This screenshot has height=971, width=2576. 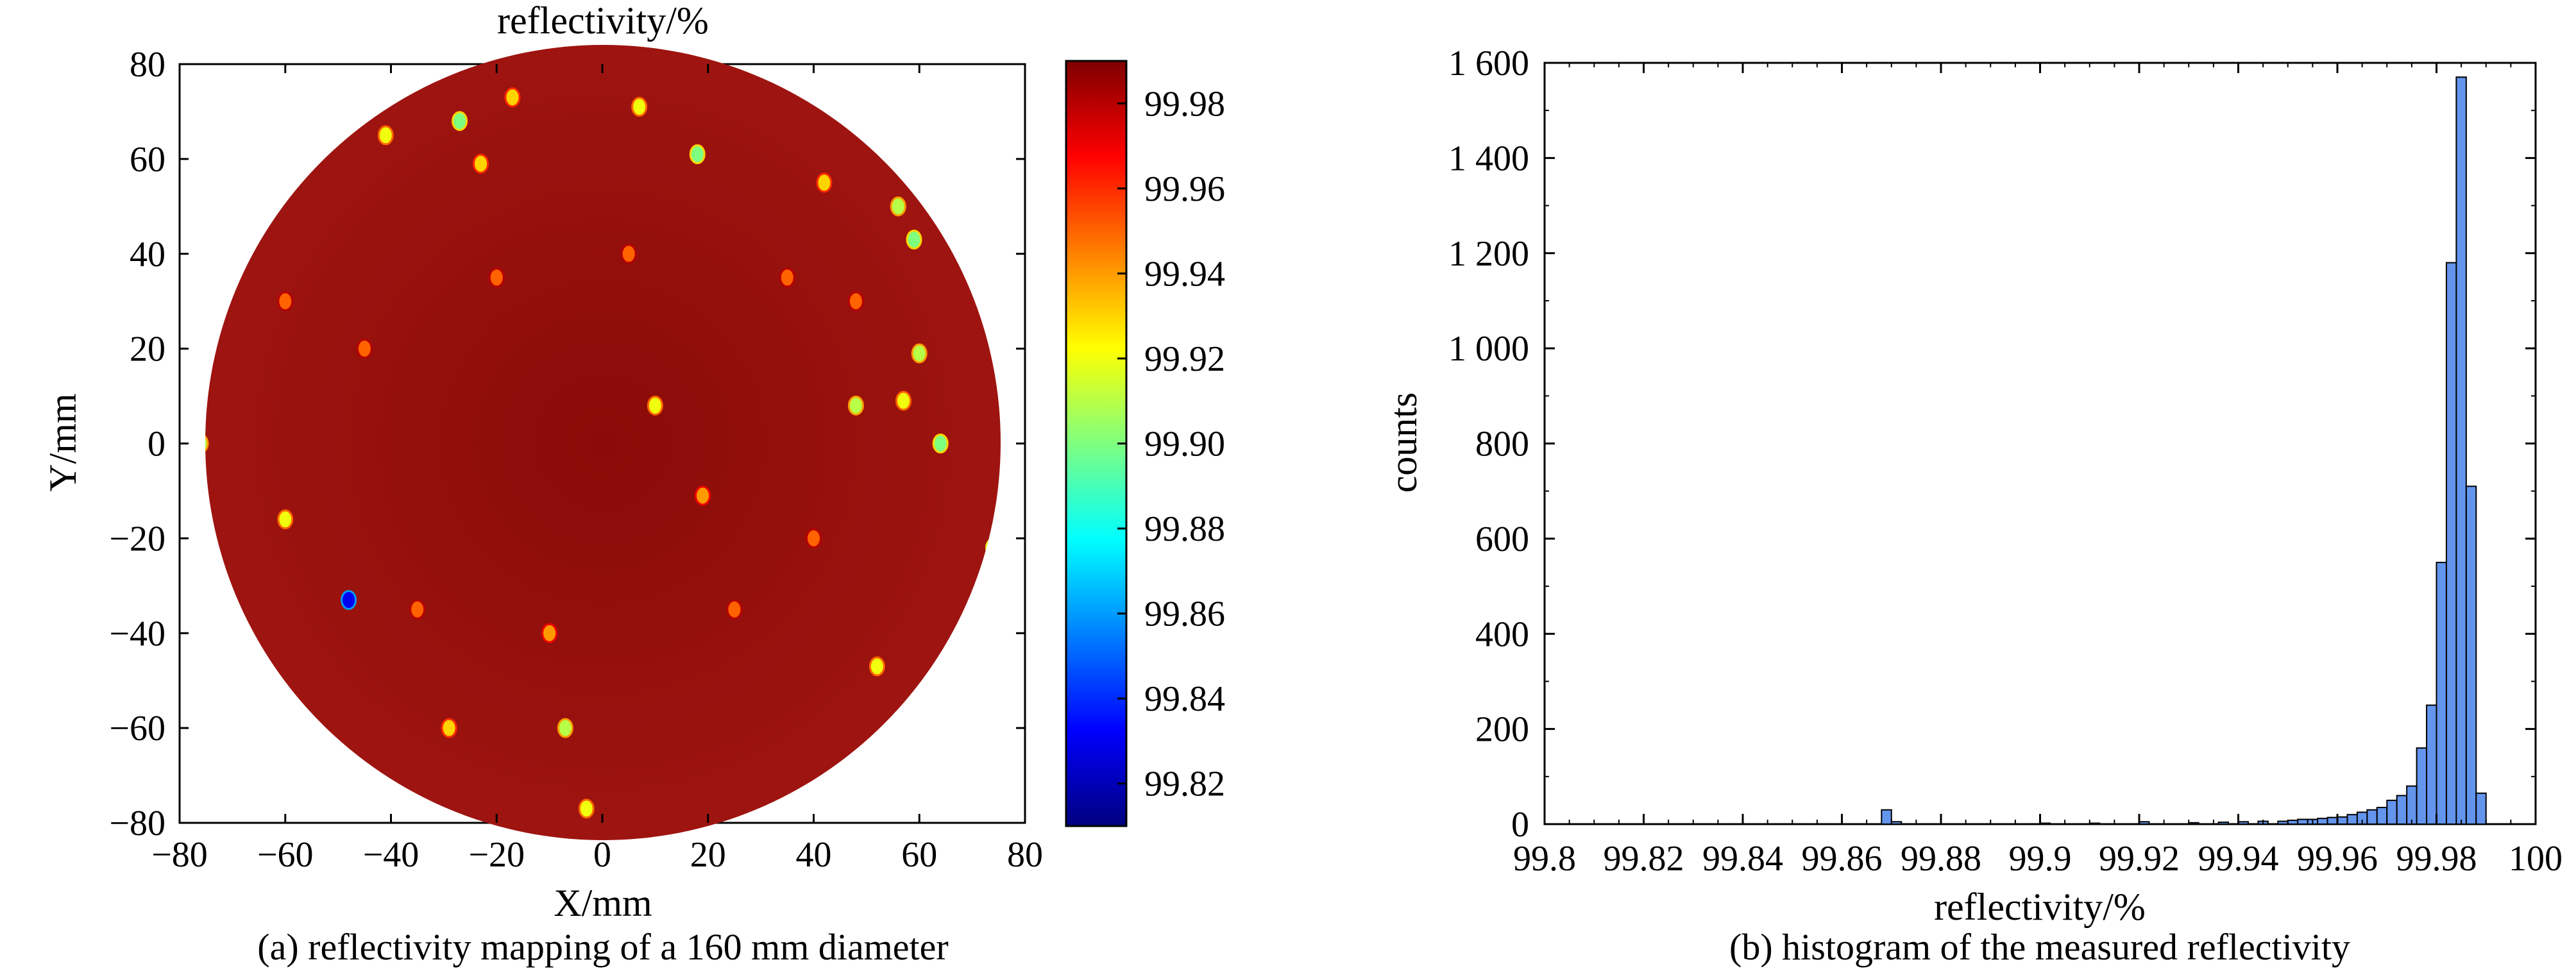 What do you see at coordinates (1502, 730) in the screenshot?
I see `histogram-y-tick-label: 200` at bounding box center [1502, 730].